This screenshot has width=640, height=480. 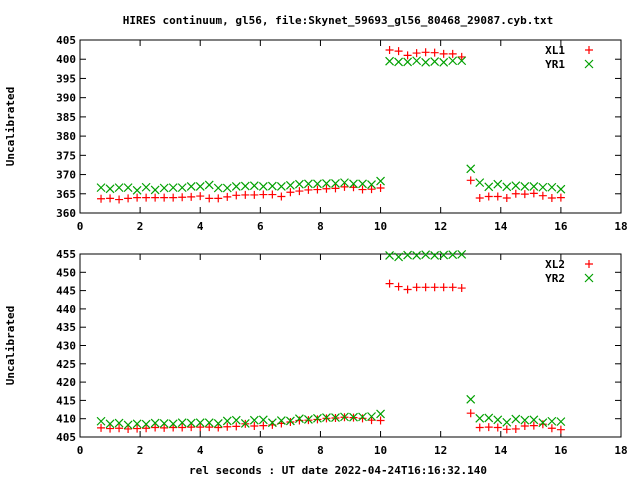 What do you see at coordinates (66, 136) in the screenshot?
I see `y-tick-label: 380` at bounding box center [66, 136].